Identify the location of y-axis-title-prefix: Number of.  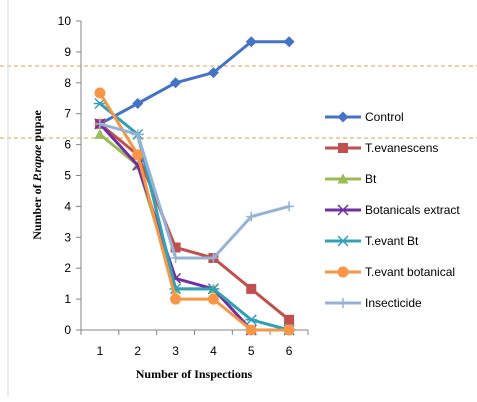
(37, 210).